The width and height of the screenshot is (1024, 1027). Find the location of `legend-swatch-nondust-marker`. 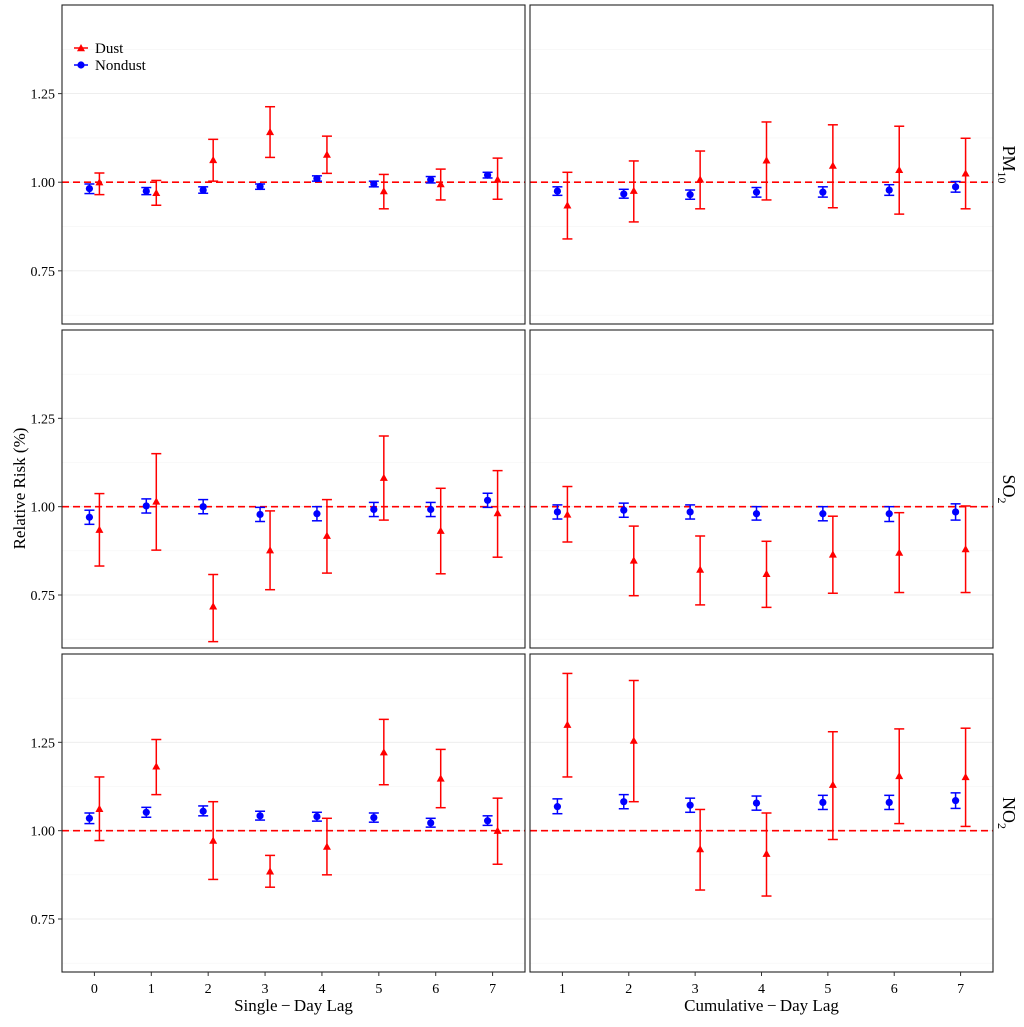

legend-swatch-nondust-marker is located at coordinates (81, 65).